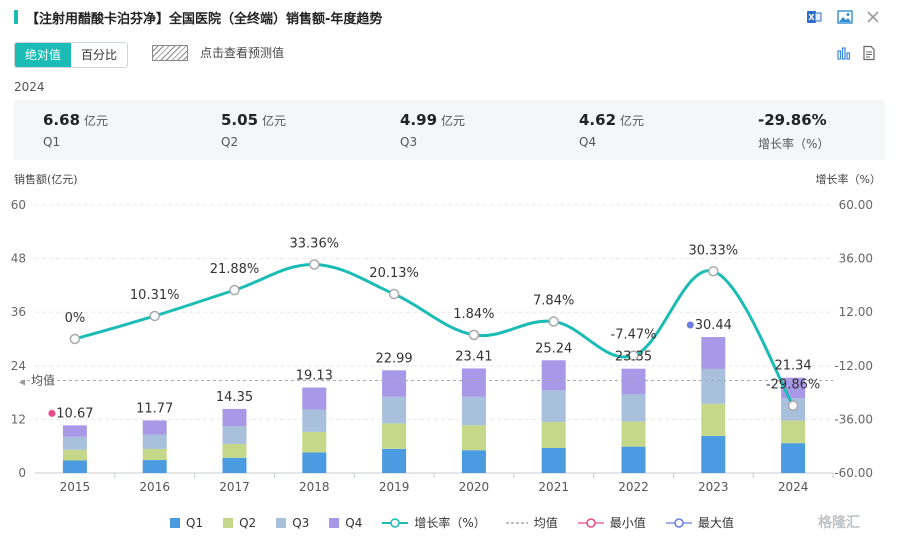  I want to click on summary-value: 4.62, so click(598, 120).